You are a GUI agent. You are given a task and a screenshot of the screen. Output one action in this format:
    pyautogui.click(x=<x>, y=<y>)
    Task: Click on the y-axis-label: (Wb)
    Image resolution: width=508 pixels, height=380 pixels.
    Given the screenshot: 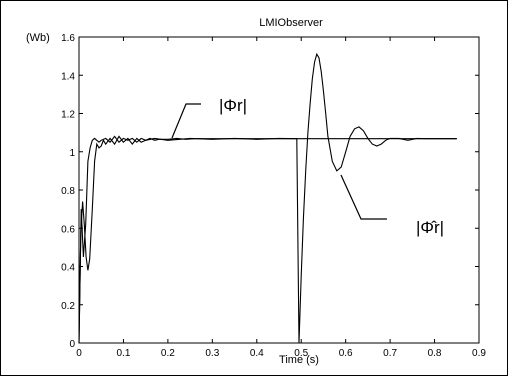 What is the action you would take?
    pyautogui.click(x=38, y=38)
    